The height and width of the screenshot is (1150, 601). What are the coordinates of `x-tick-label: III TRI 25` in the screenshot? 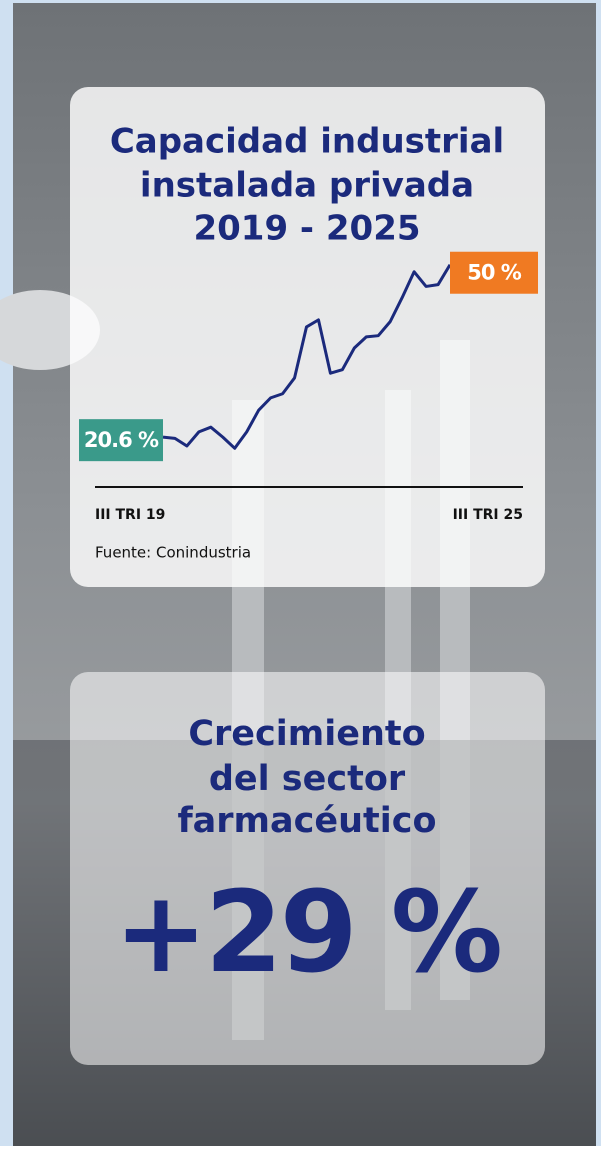 It's located at (488, 515).